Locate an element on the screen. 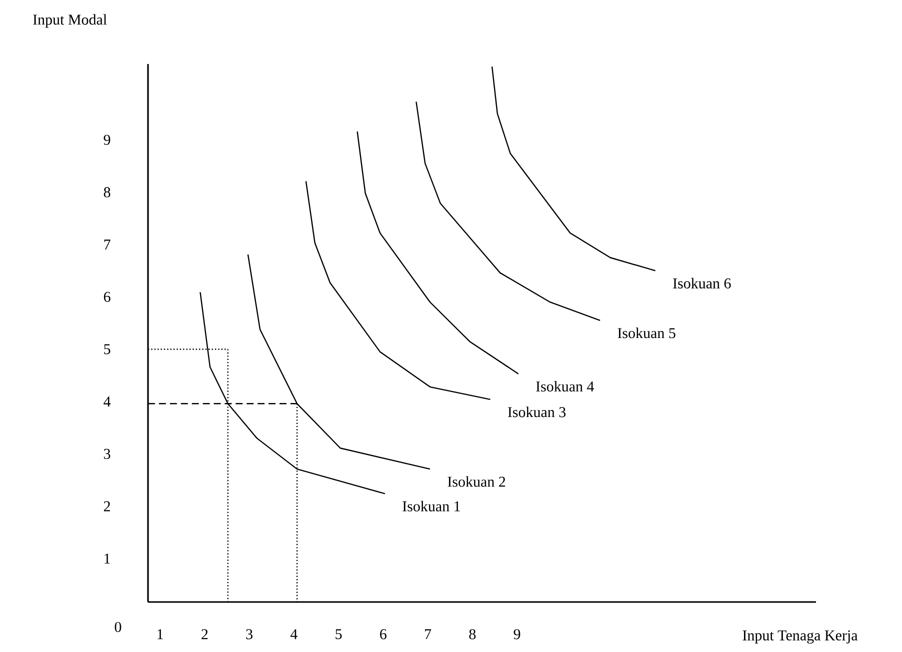  x-axis-title: Input Tenaga Kerja is located at coordinates (800, 637).